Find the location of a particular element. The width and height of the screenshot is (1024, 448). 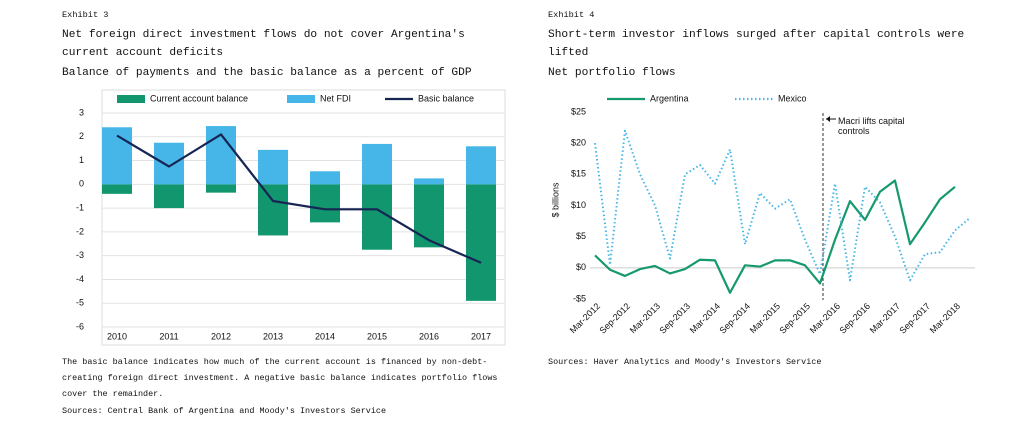

x-tick-label: Sep-2017 is located at coordinates (914, 318).